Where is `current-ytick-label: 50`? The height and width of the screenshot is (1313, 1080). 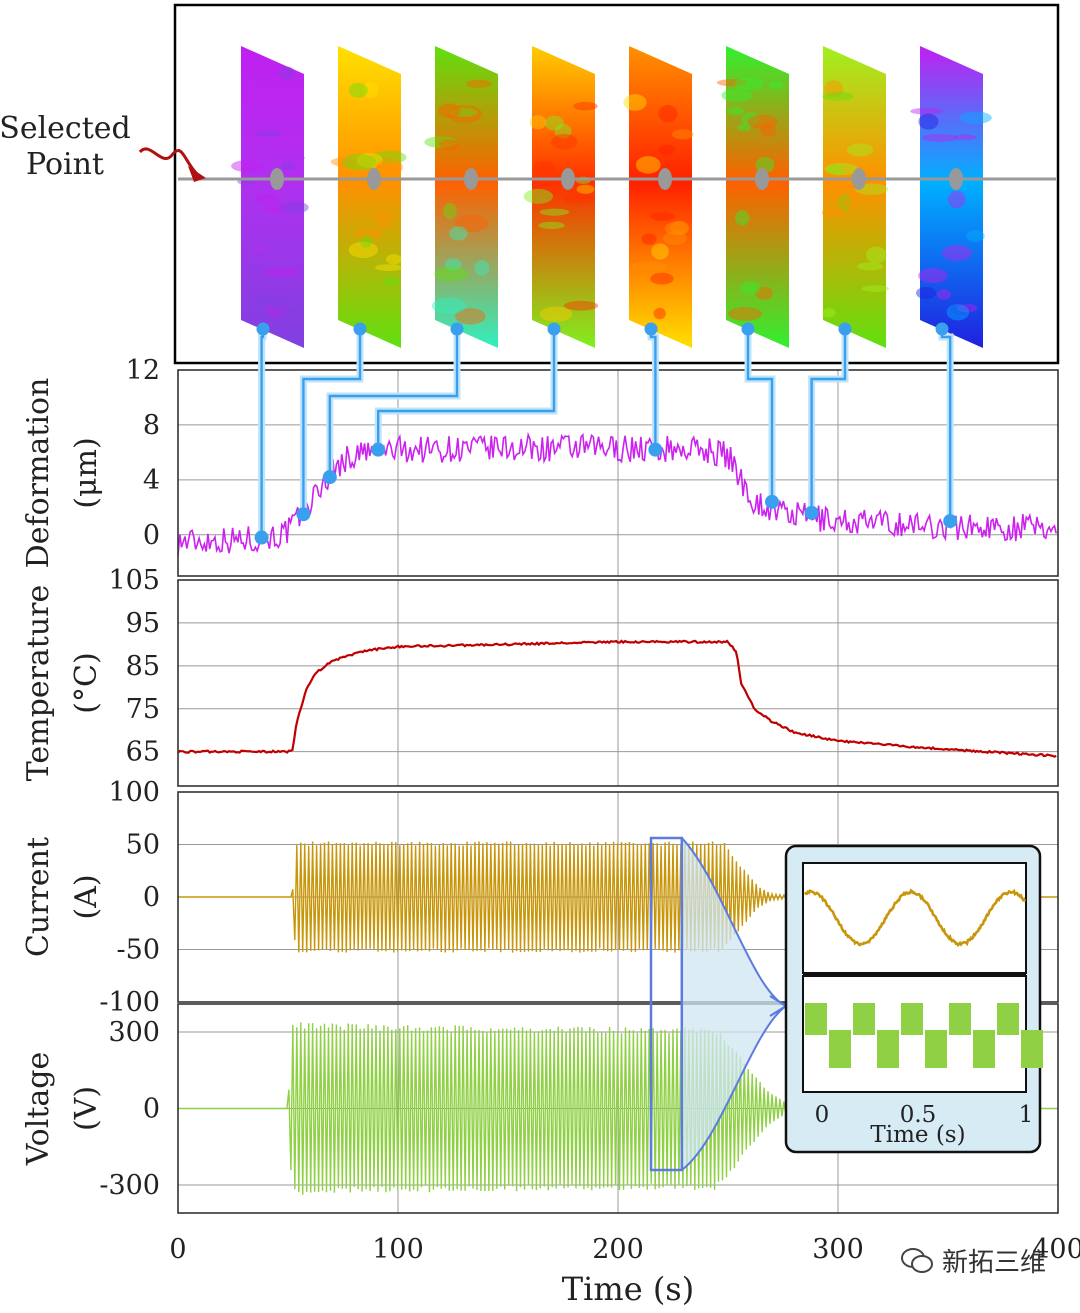 current-ytick-label: 50 is located at coordinates (143, 845).